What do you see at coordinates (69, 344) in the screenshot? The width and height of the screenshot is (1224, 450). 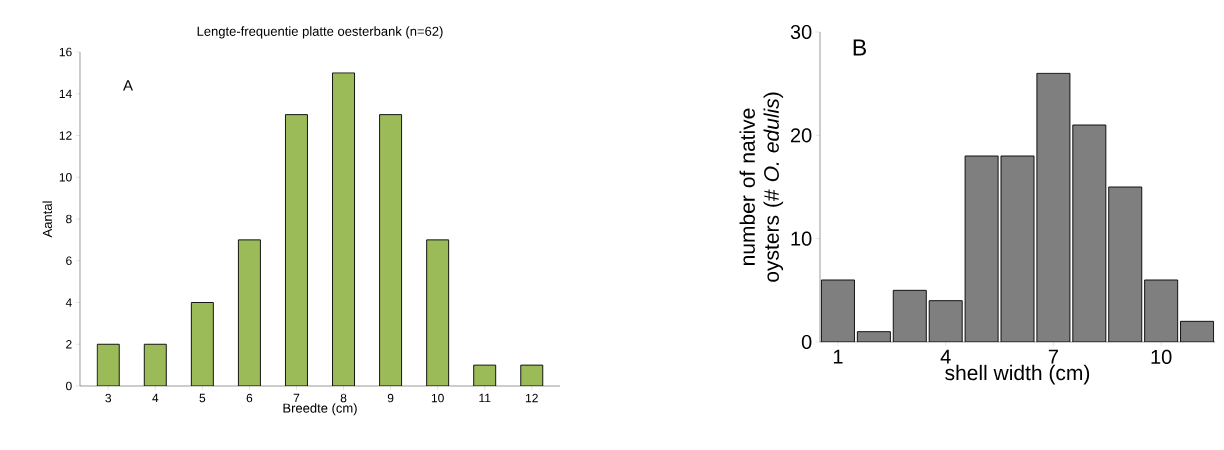 I see `y-tick-label: 2` at bounding box center [69, 344].